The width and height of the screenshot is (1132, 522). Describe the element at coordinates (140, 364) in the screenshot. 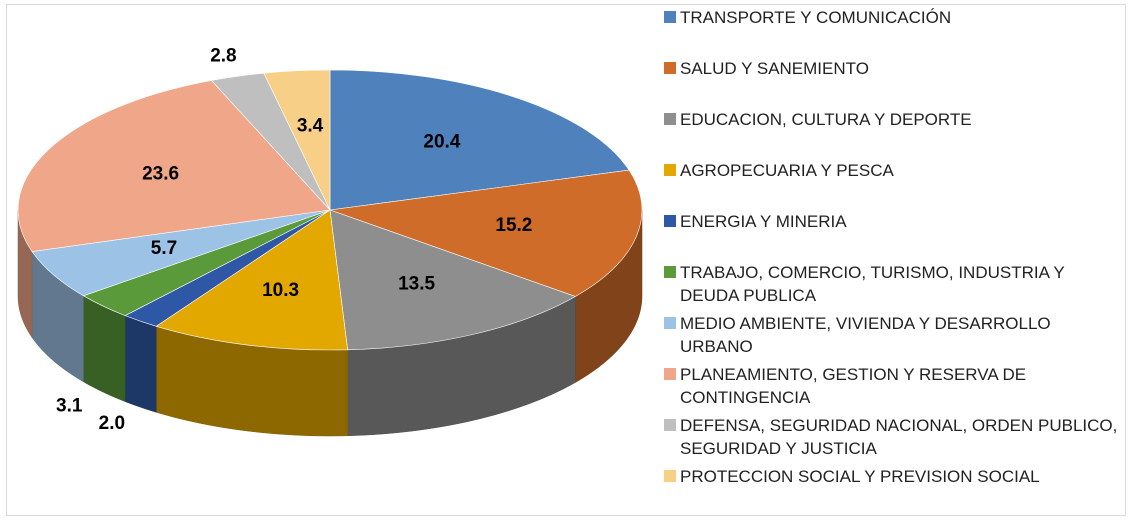

I see `pie-side` at that location.